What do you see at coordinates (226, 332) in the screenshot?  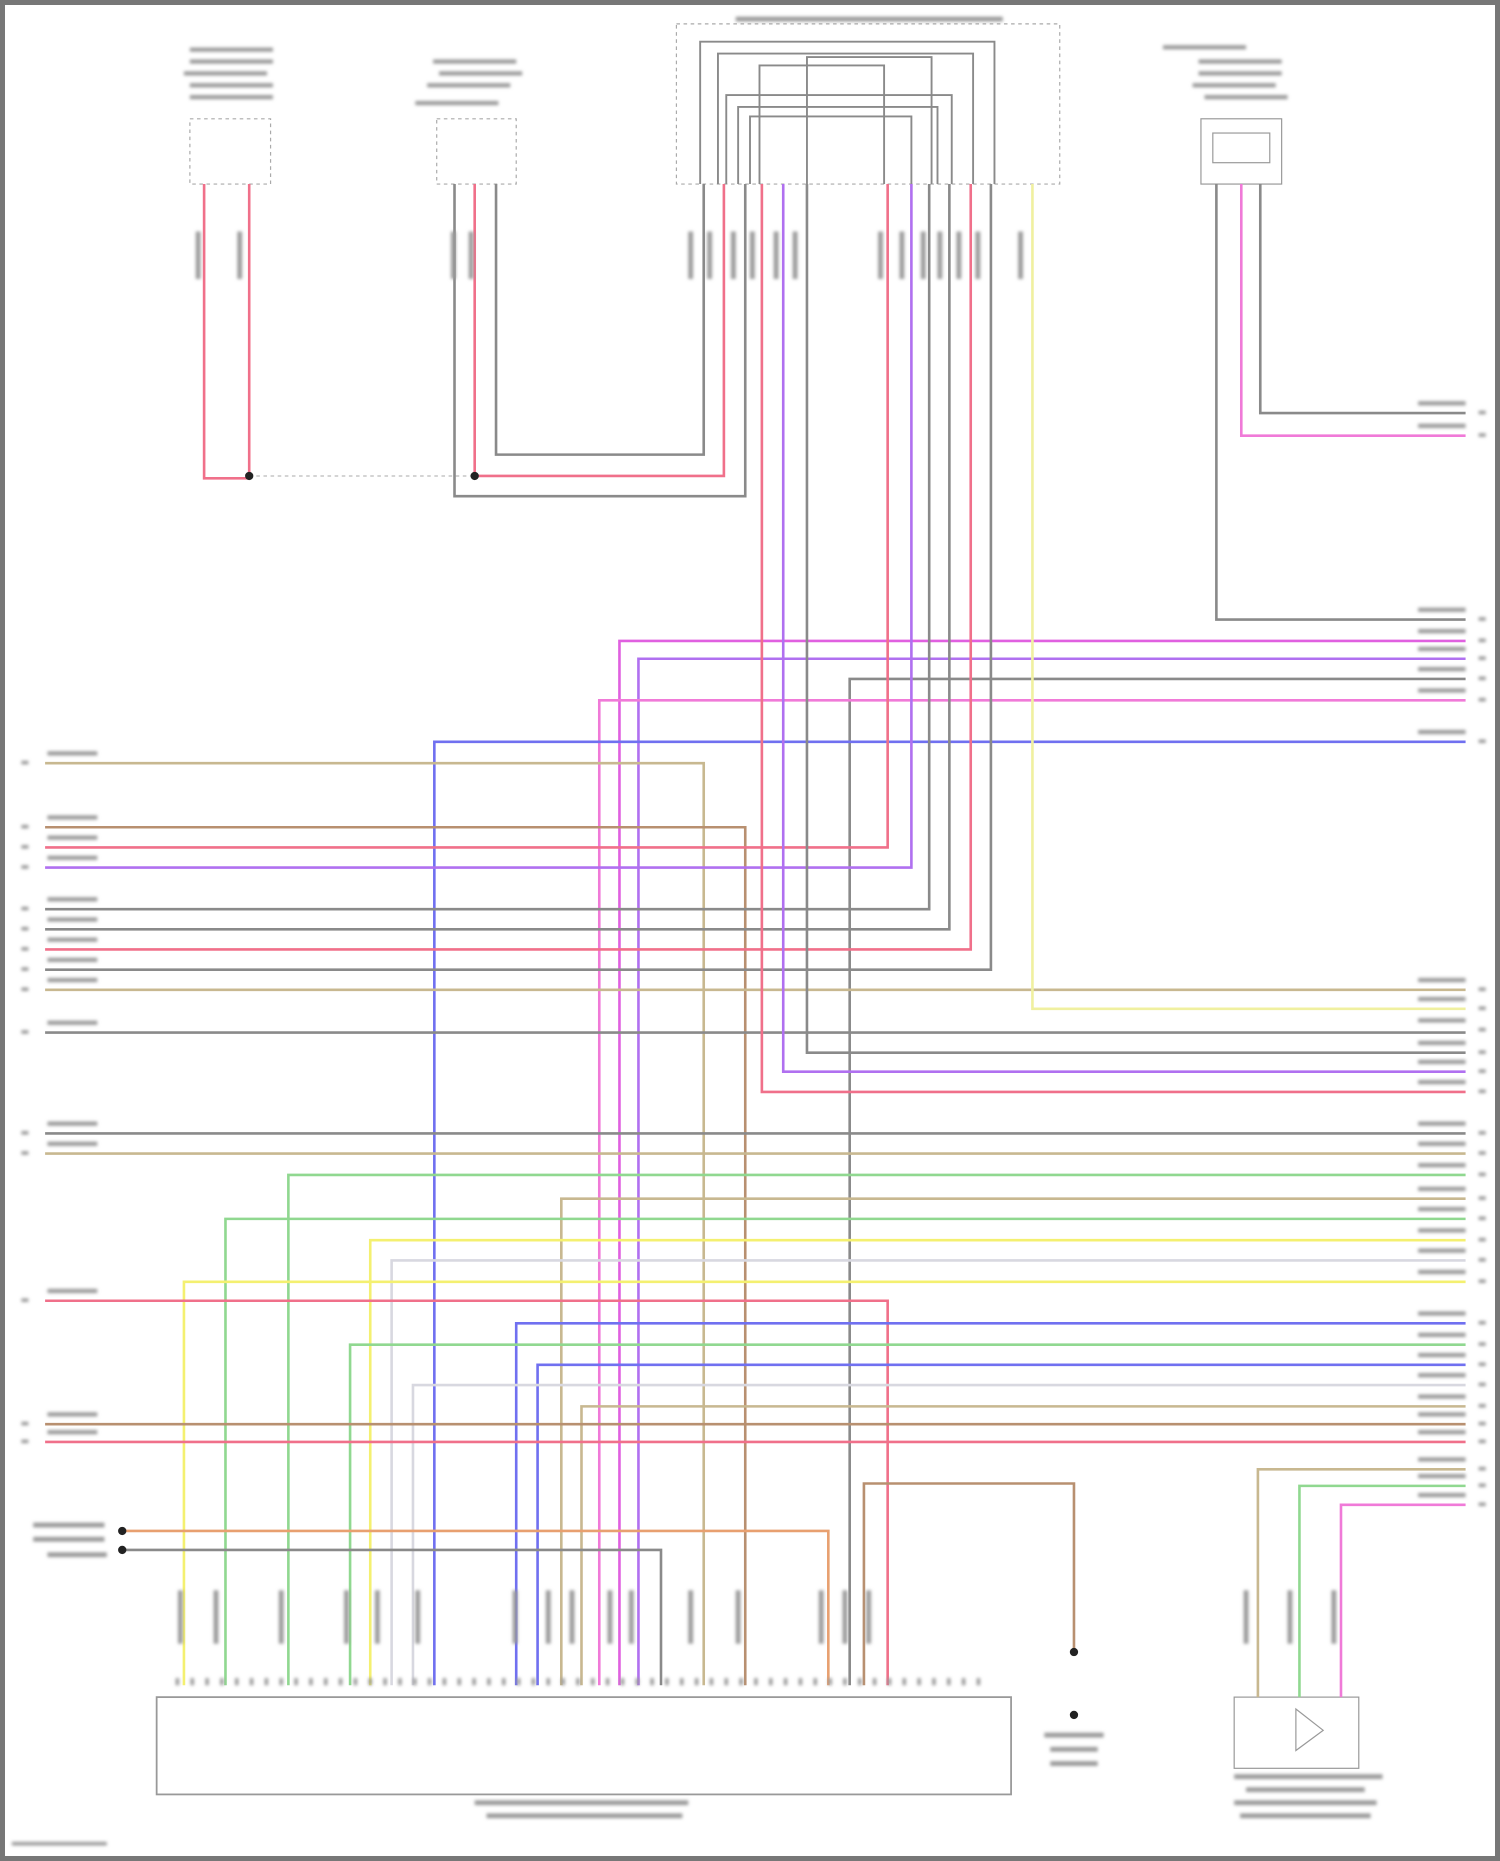 I see `wire-red` at bounding box center [226, 332].